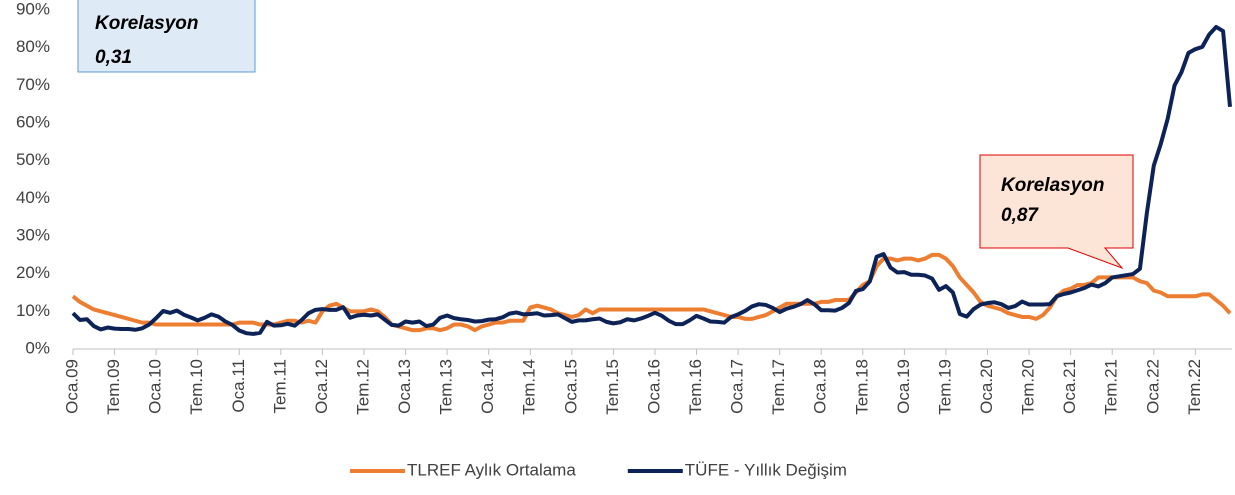 This screenshot has width=1235, height=495. I want to click on x-tick-label: Tem.21, so click(1111, 387).